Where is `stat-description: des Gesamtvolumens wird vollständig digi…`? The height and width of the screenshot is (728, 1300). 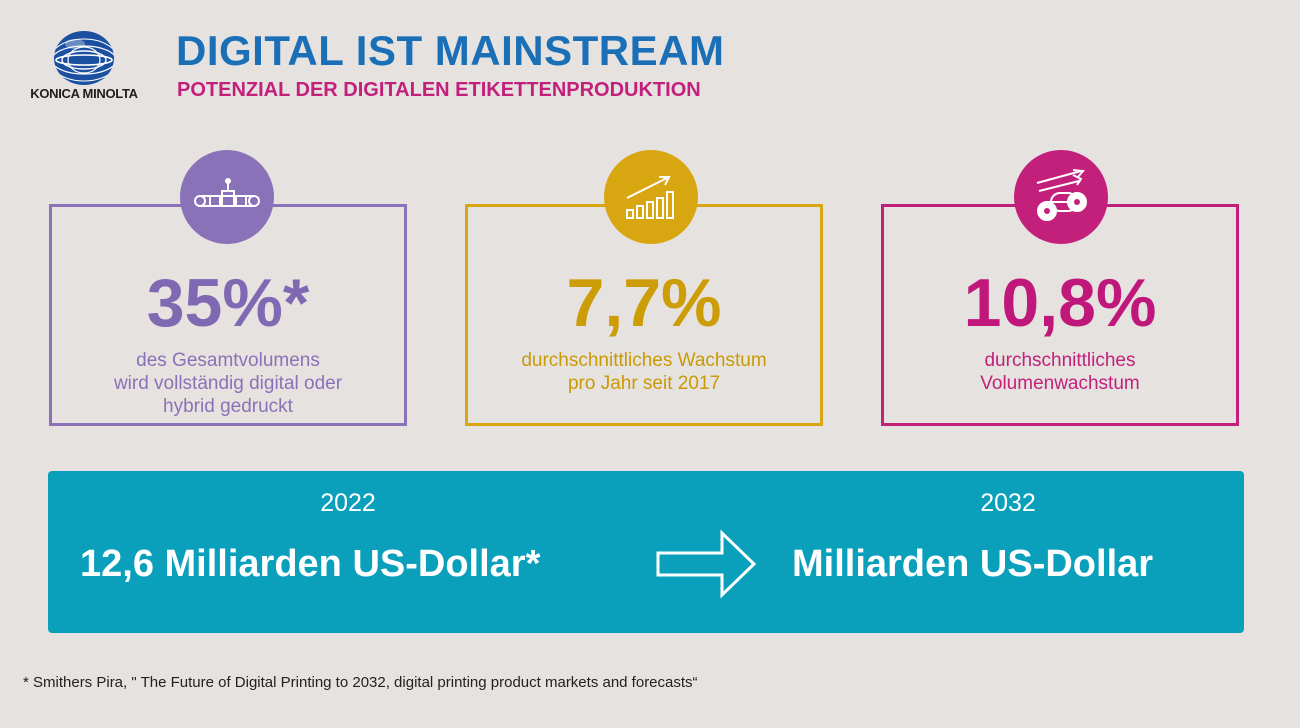
stat-description: des Gesamtvolumens wird vollständig digi… is located at coordinates (228, 383).